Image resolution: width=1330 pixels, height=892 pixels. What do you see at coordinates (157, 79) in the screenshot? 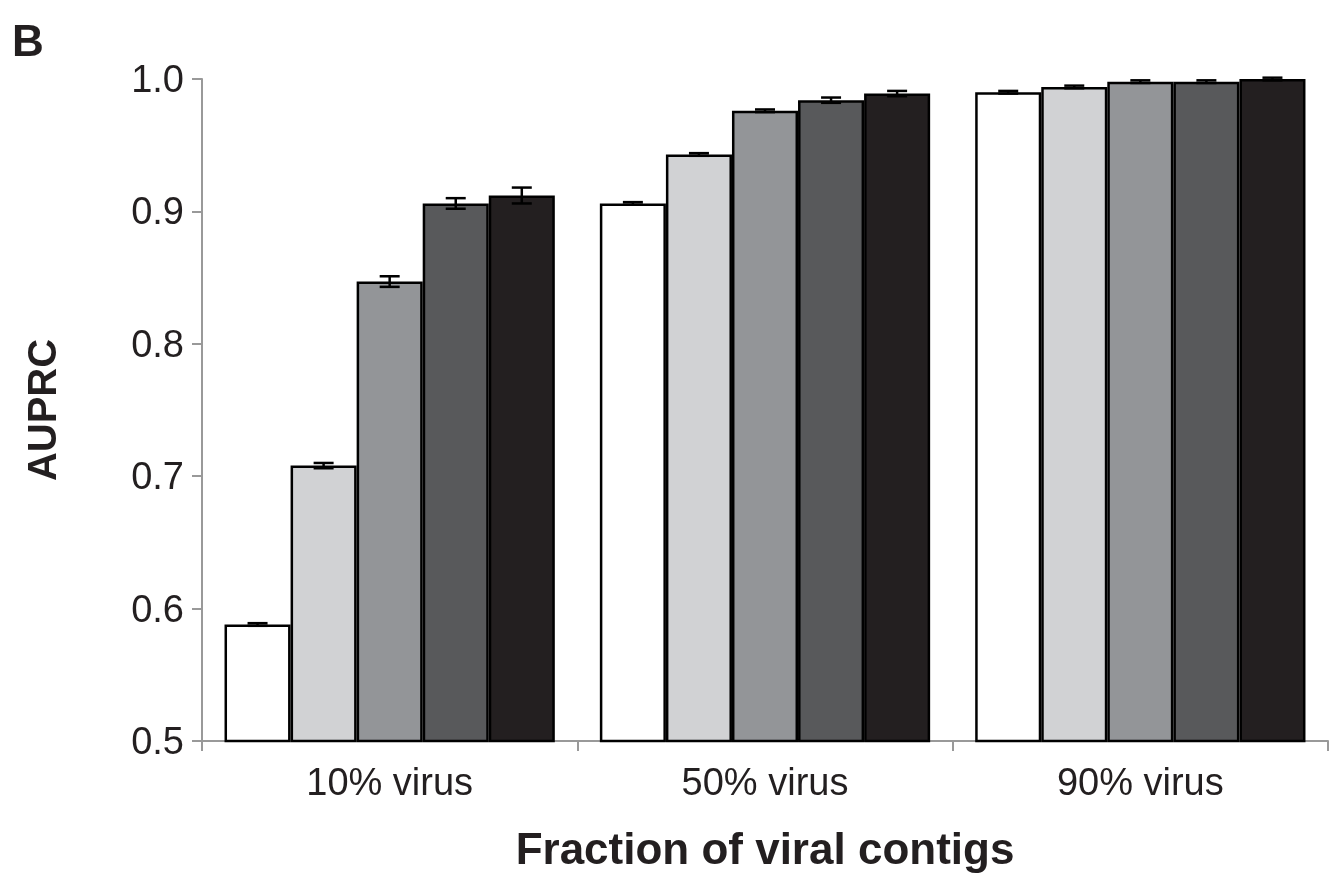
I see `y-tick-label: 1.0` at bounding box center [157, 79].